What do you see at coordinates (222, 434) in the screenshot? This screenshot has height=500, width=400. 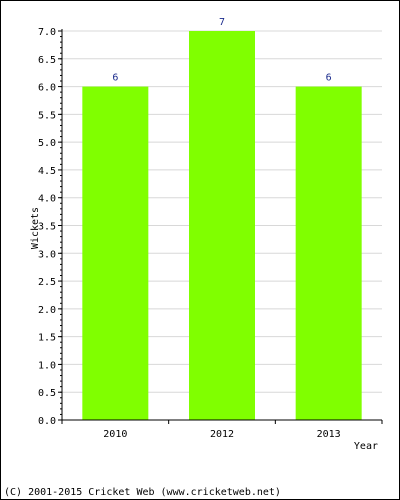 I see `x-tick-label: 2012` at bounding box center [222, 434].